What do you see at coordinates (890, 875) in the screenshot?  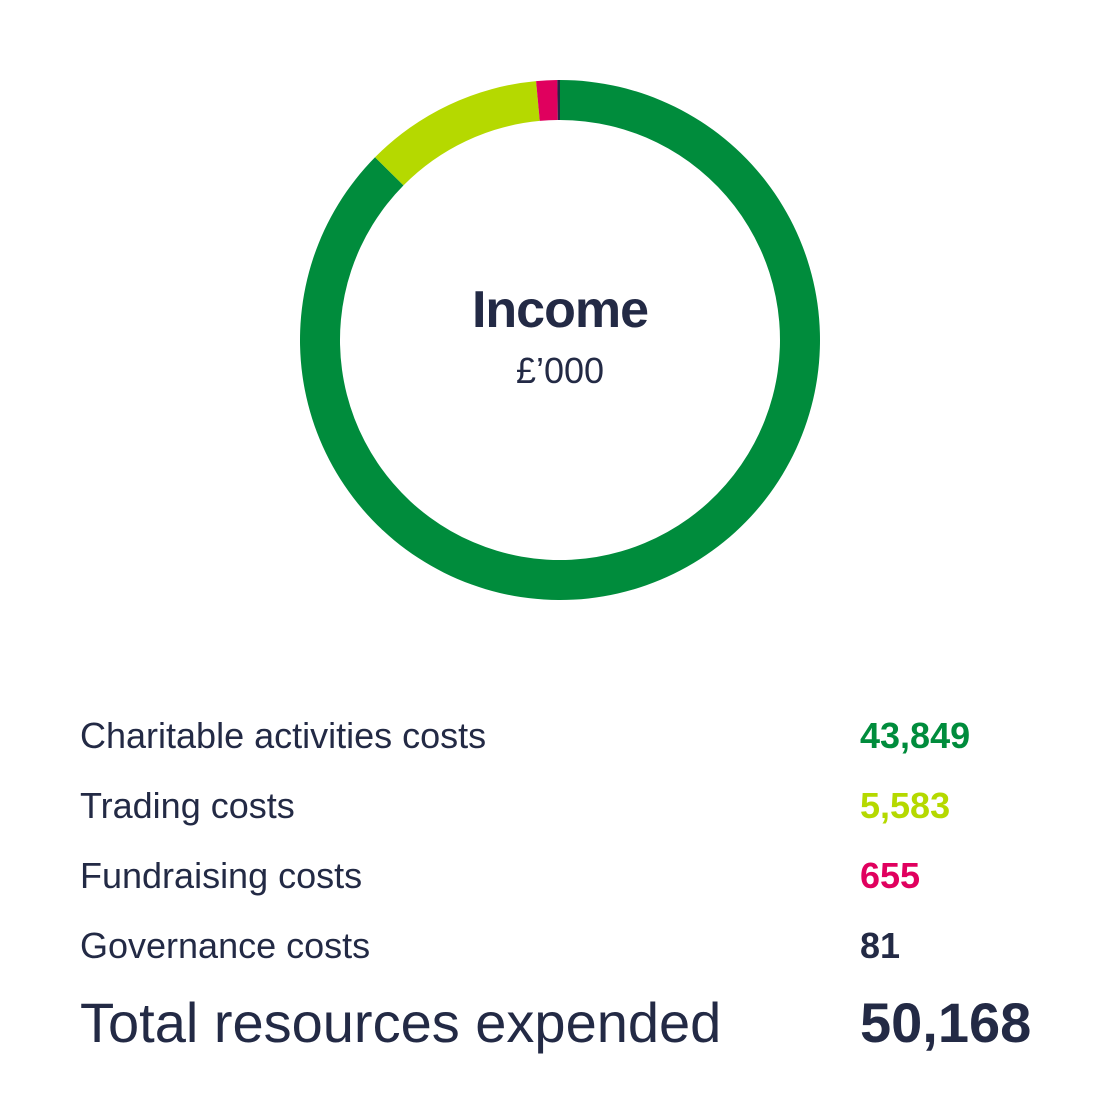 I see `legend-value-fundraising: 655` at bounding box center [890, 875].